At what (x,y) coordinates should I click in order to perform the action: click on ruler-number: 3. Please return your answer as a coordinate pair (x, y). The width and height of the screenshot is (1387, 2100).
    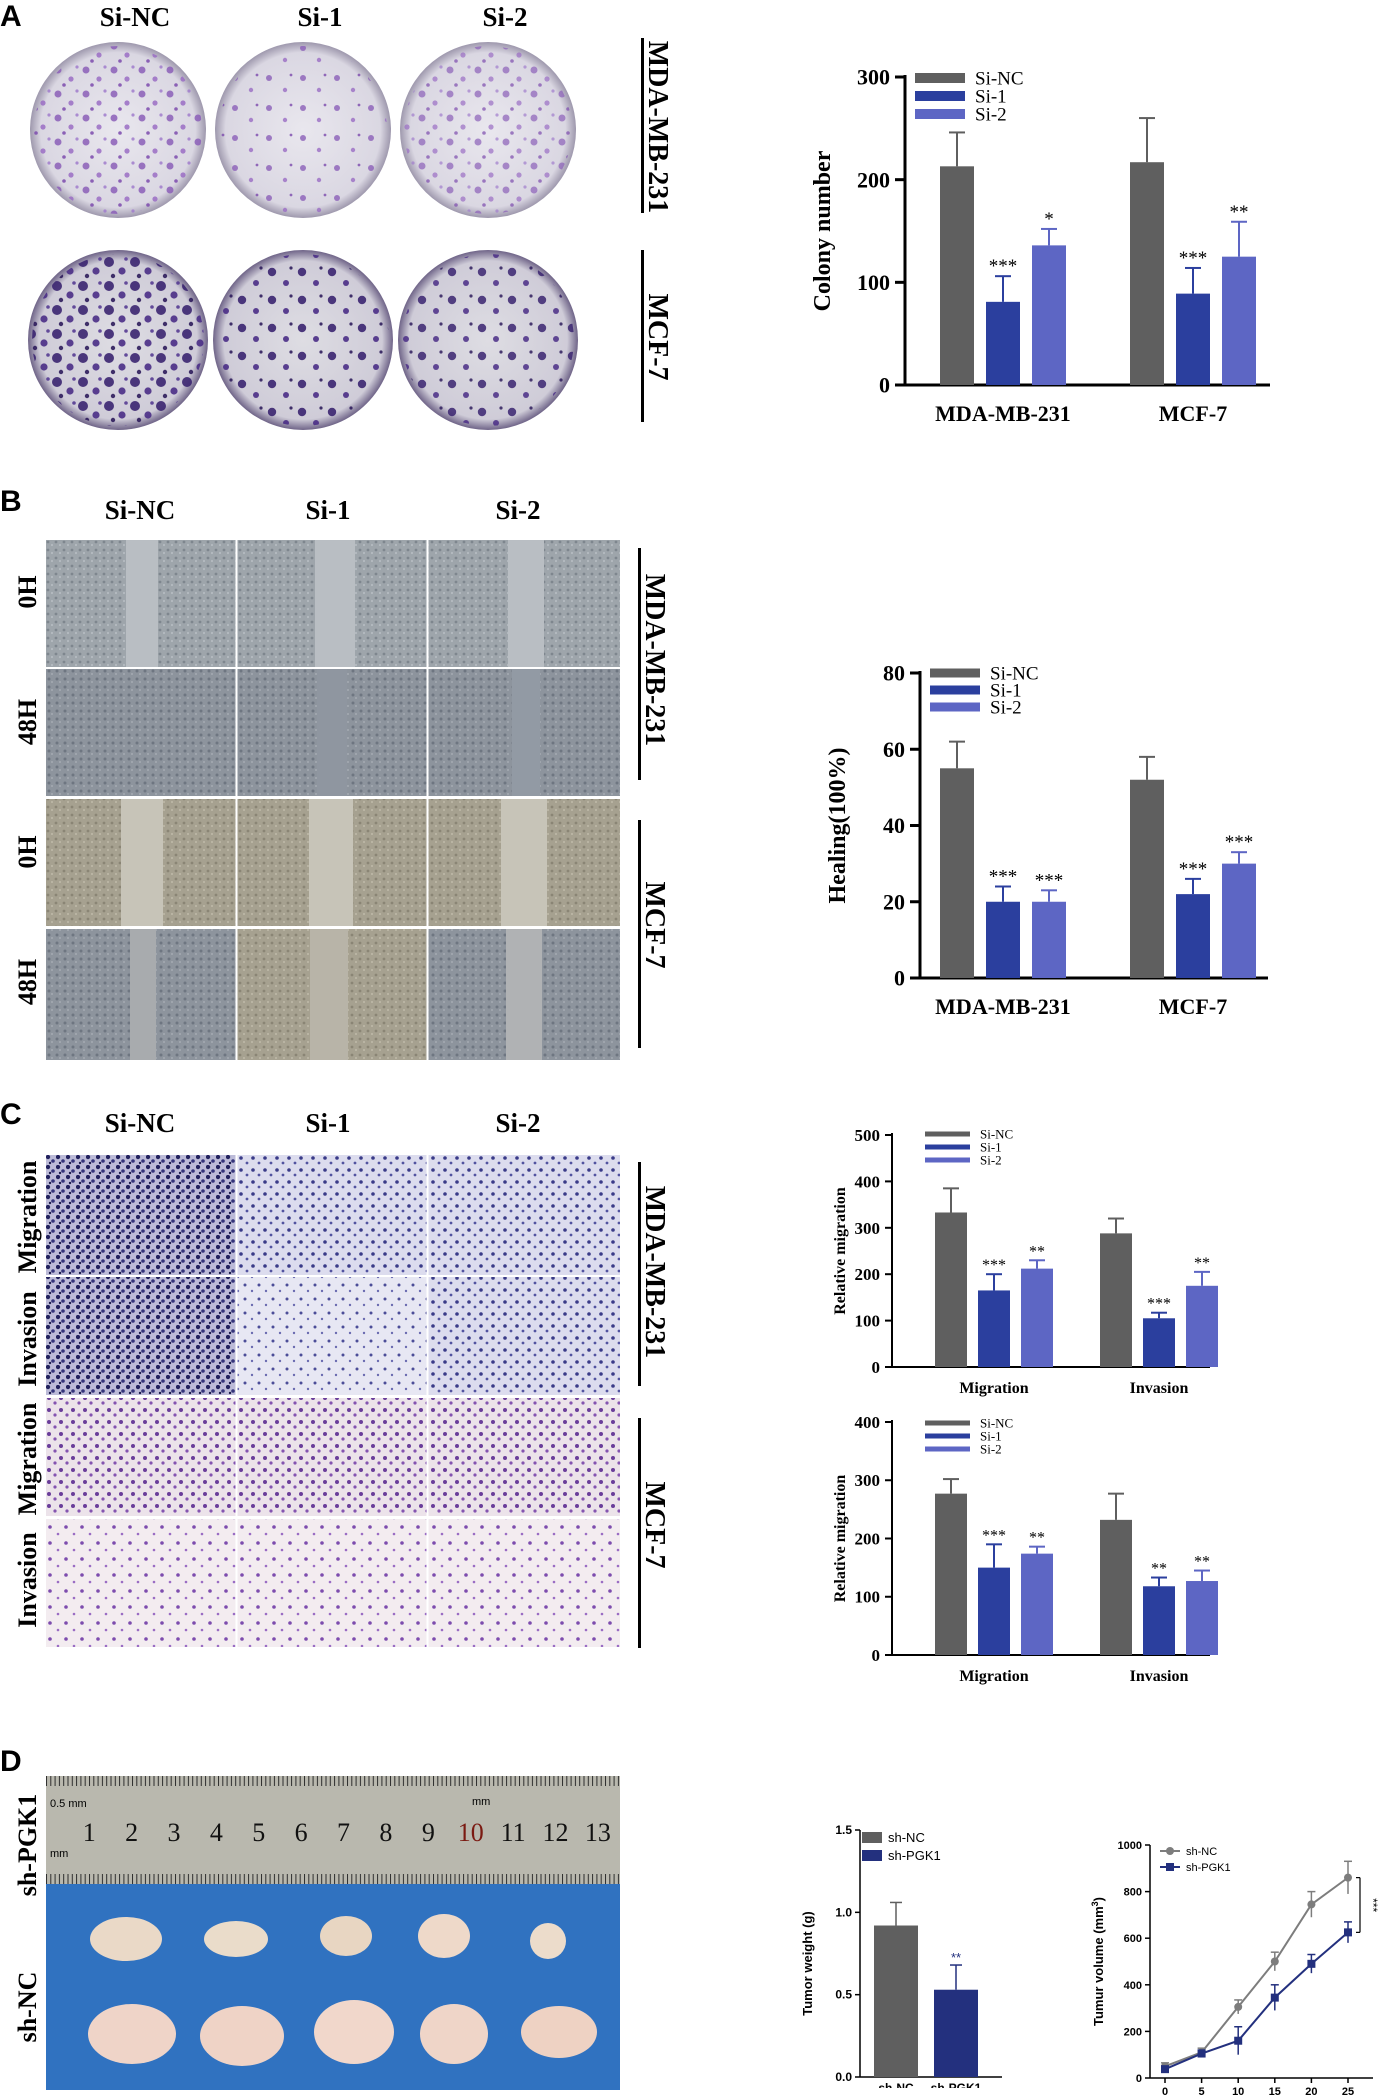
    Looking at the image, I should click on (174, 1832).